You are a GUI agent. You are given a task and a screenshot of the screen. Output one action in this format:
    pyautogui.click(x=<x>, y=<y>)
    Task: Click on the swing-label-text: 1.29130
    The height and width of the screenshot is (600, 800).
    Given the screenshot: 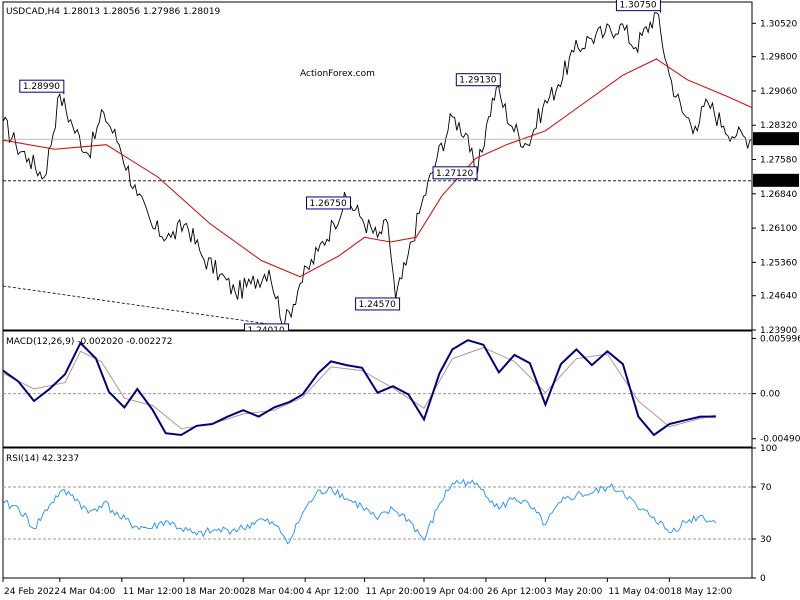 What is the action you would take?
    pyautogui.click(x=477, y=81)
    